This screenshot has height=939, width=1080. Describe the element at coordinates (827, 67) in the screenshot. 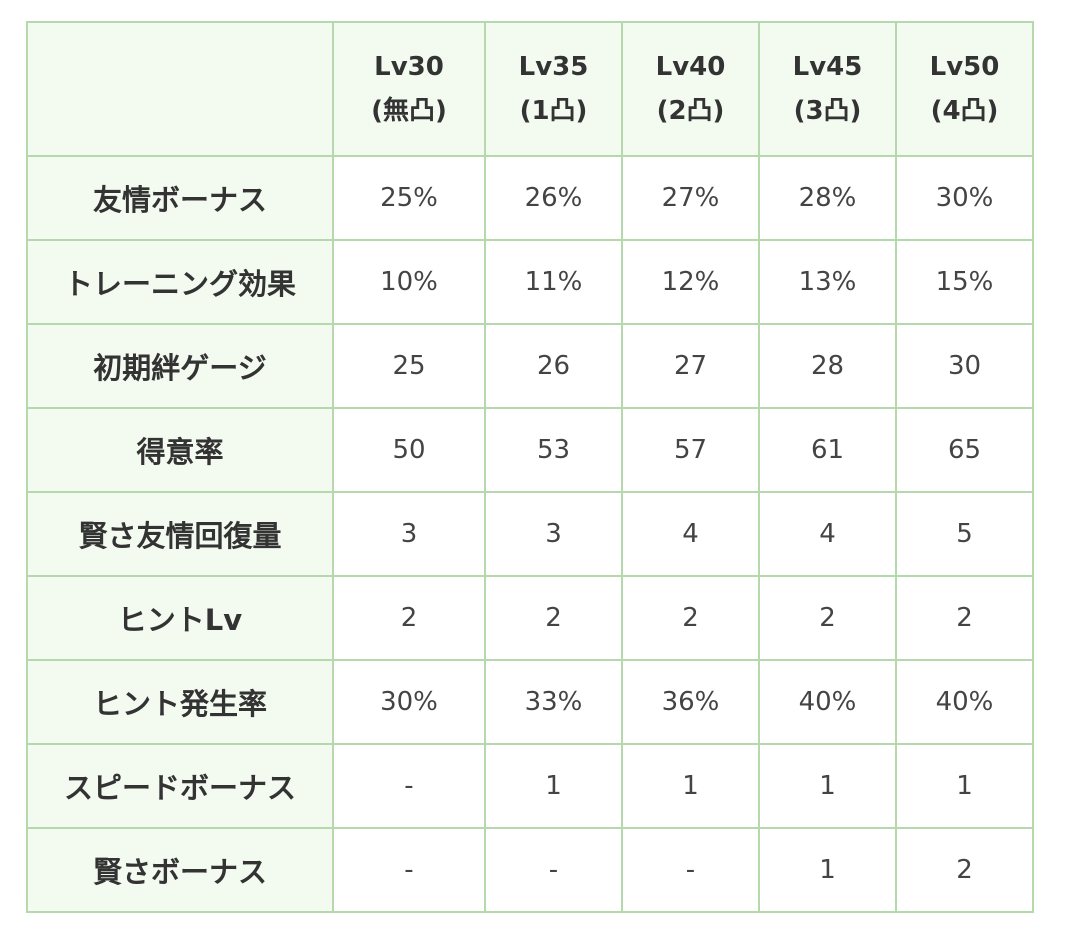

I see `column-header-level: Lv45` at that location.